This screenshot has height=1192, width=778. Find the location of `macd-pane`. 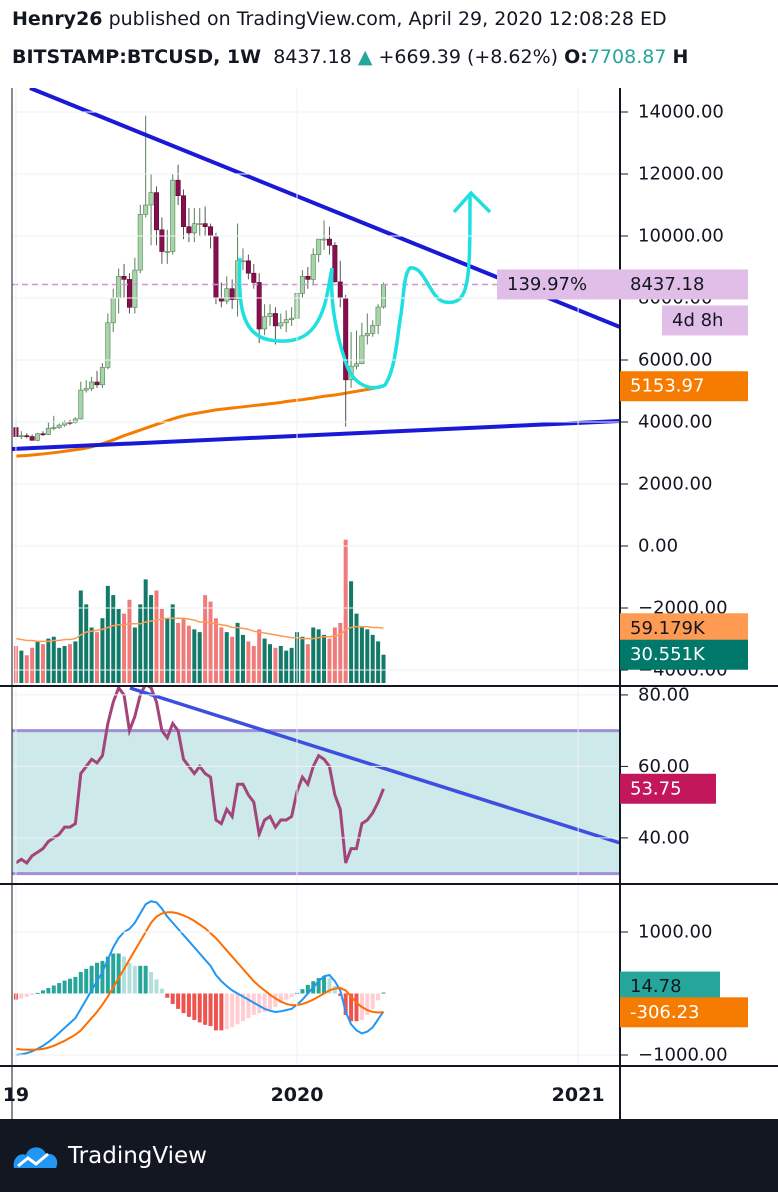

macd-pane is located at coordinates (199, 978).